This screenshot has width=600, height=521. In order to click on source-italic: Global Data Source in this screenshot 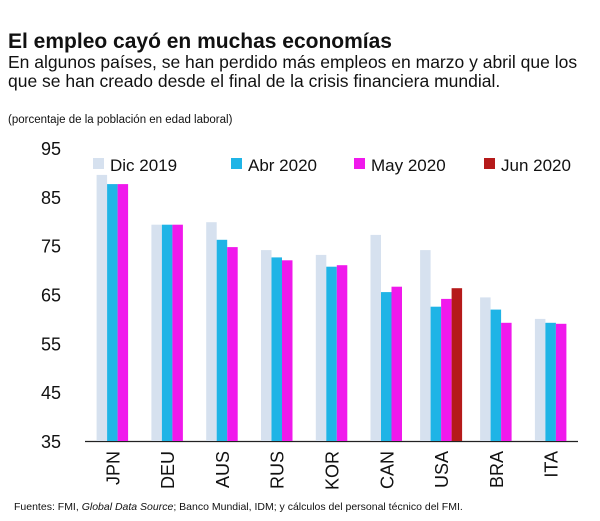, I will do `click(127, 507)`.